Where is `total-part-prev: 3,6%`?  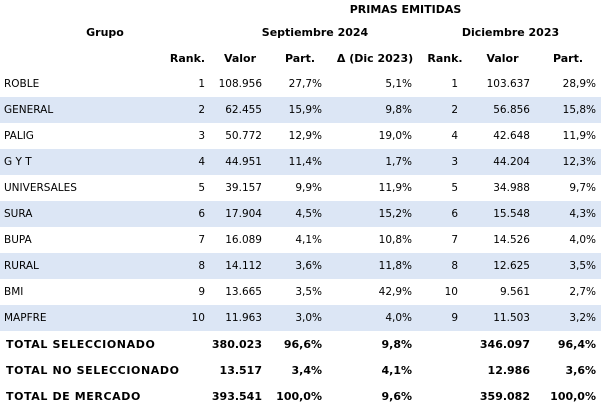 total-part-prev: 3,6% is located at coordinates (580, 370).